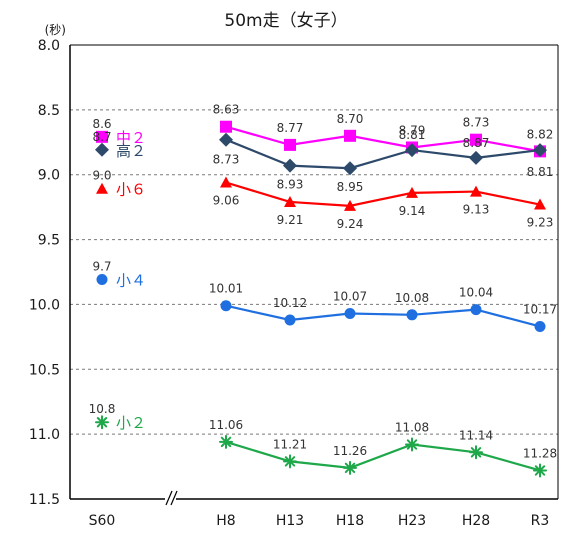 The image size is (572, 534). Describe the element at coordinates (476, 521) in the screenshot. I see `x-tick-label: H28` at that location.